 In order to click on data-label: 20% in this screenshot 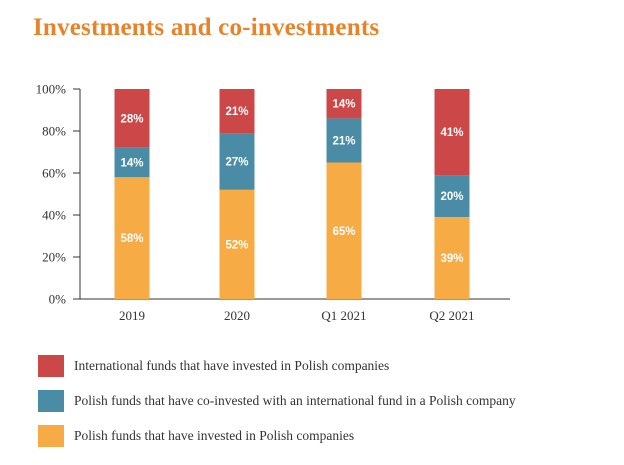, I will do `click(451, 197)`.